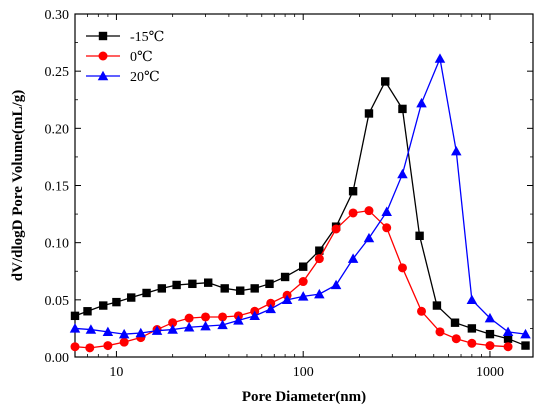 The height and width of the screenshot is (416, 550). Describe the element at coordinates (125, 57) in the screenshot. I see `legend: -15℃ 0℃ 20℃` at that location.